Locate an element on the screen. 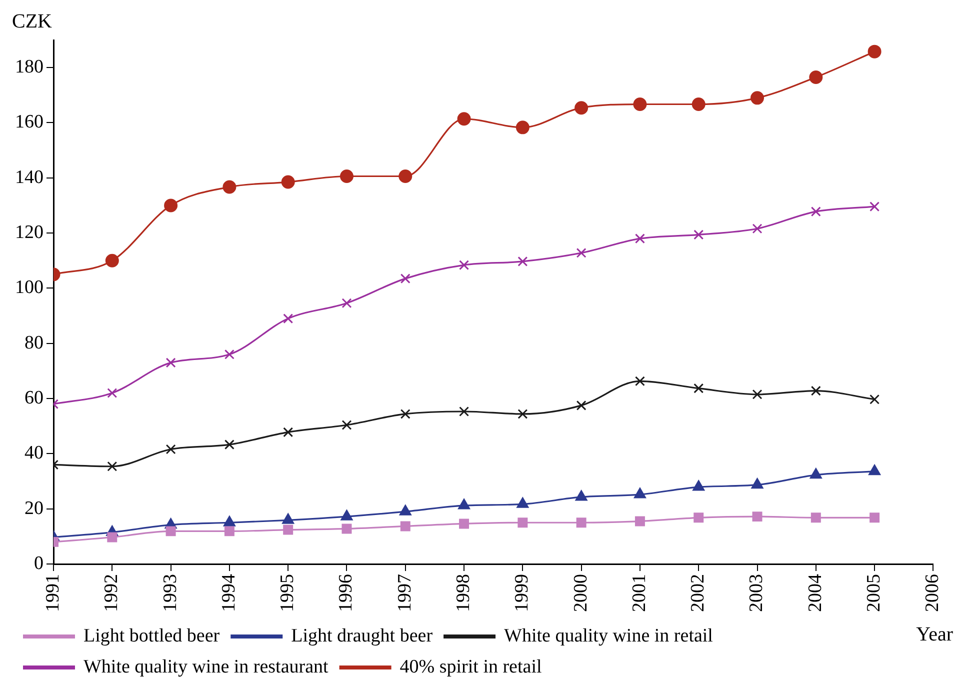 The height and width of the screenshot is (693, 959). x-tick-label: 1994 is located at coordinates (229, 593).